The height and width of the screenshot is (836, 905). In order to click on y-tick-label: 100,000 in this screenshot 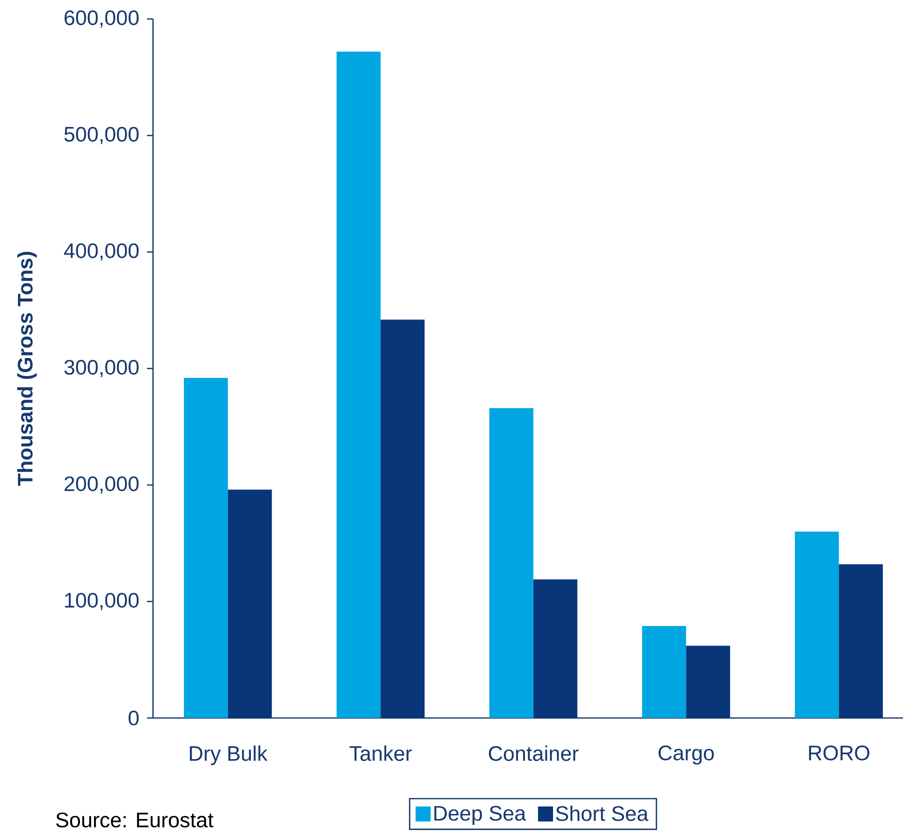, I will do `click(102, 601)`.